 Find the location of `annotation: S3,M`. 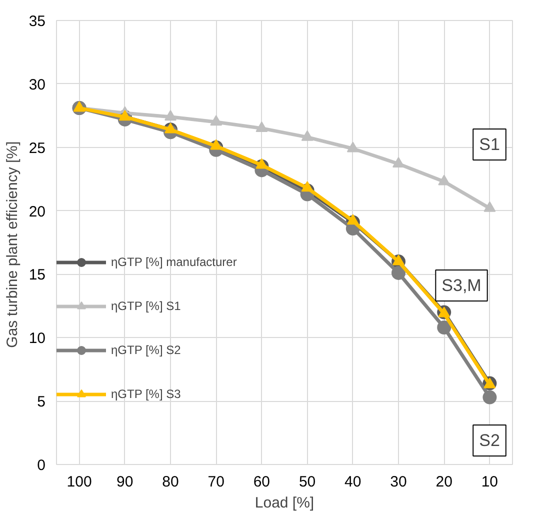

annotation: S3,M is located at coordinates (462, 285).